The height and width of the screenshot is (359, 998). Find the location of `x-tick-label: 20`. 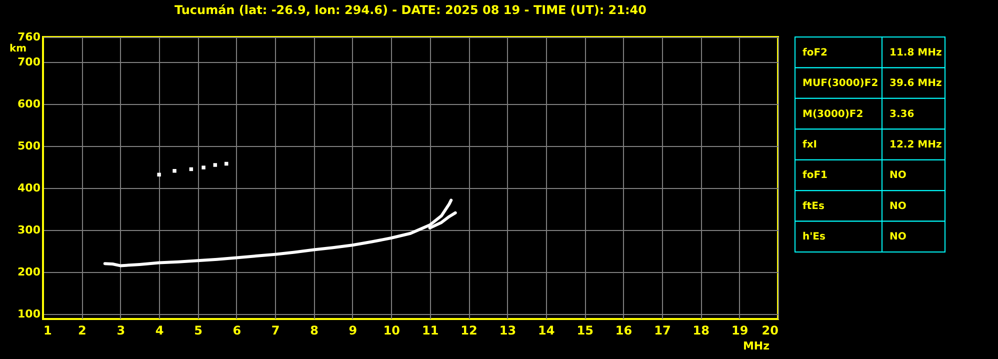

x-tick-label: 20 is located at coordinates (770, 331).